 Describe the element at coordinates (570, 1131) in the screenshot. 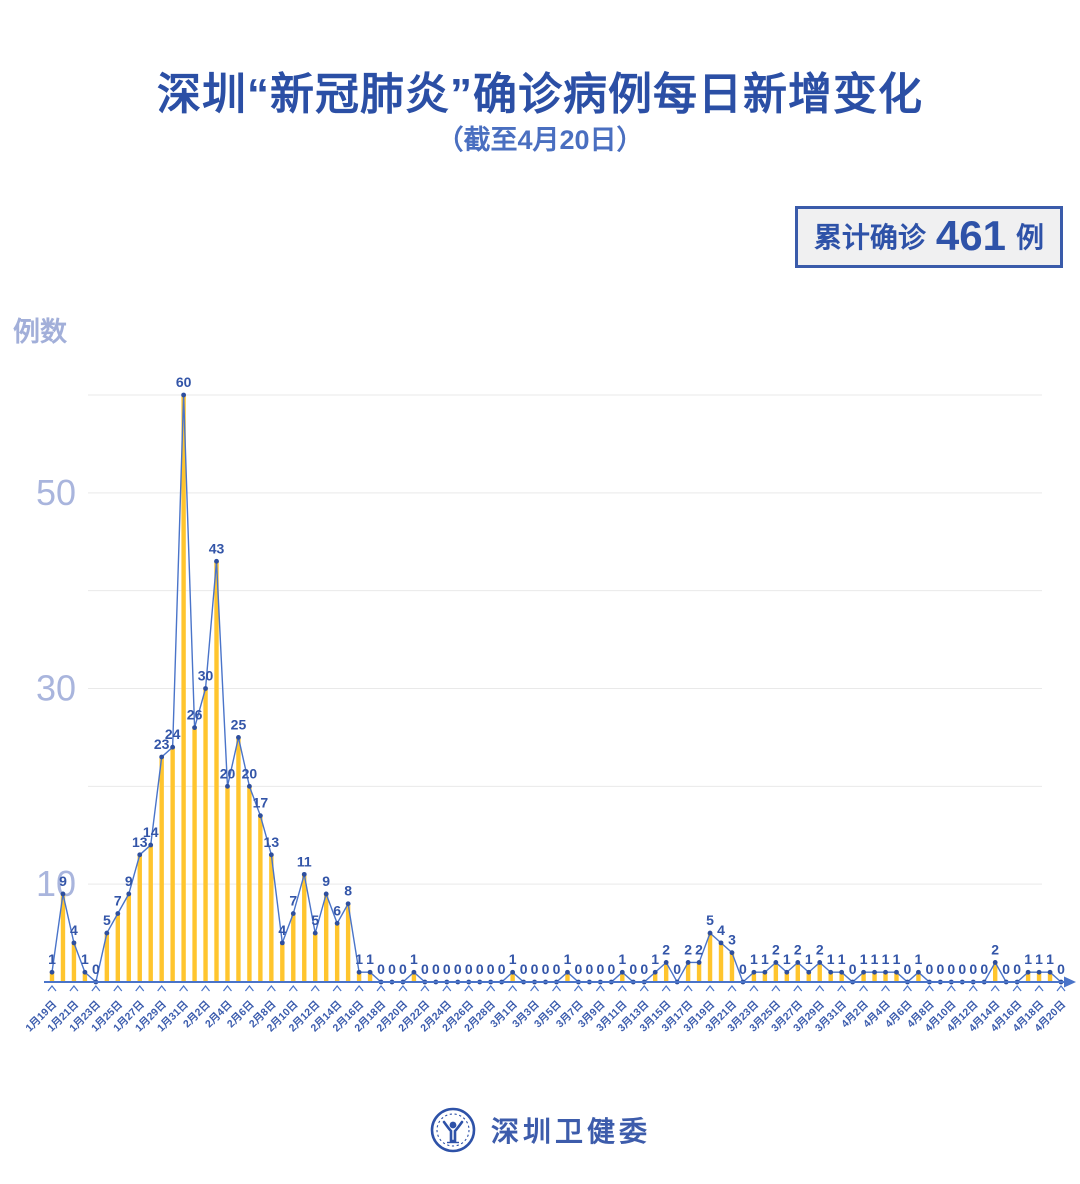

I see `footer-org-name: 深圳卫健委` at that location.